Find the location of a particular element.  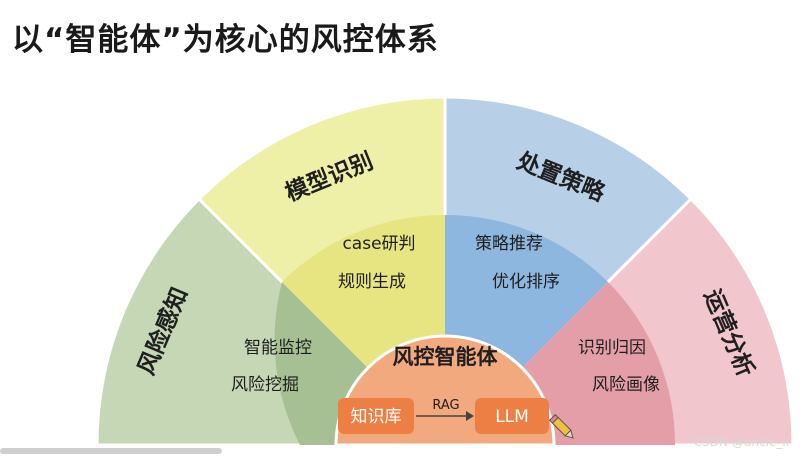

rag-label: RAG is located at coordinates (445, 405).